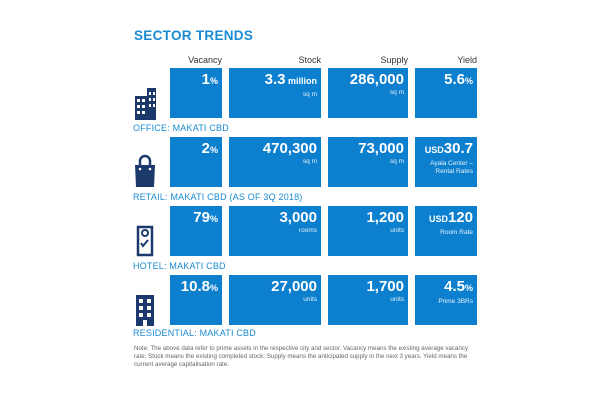 Image resolution: width=600 pixels, height=406 pixels. What do you see at coordinates (194, 35) in the screenshot?
I see `page-title: SECTOR TRENDS` at bounding box center [194, 35].